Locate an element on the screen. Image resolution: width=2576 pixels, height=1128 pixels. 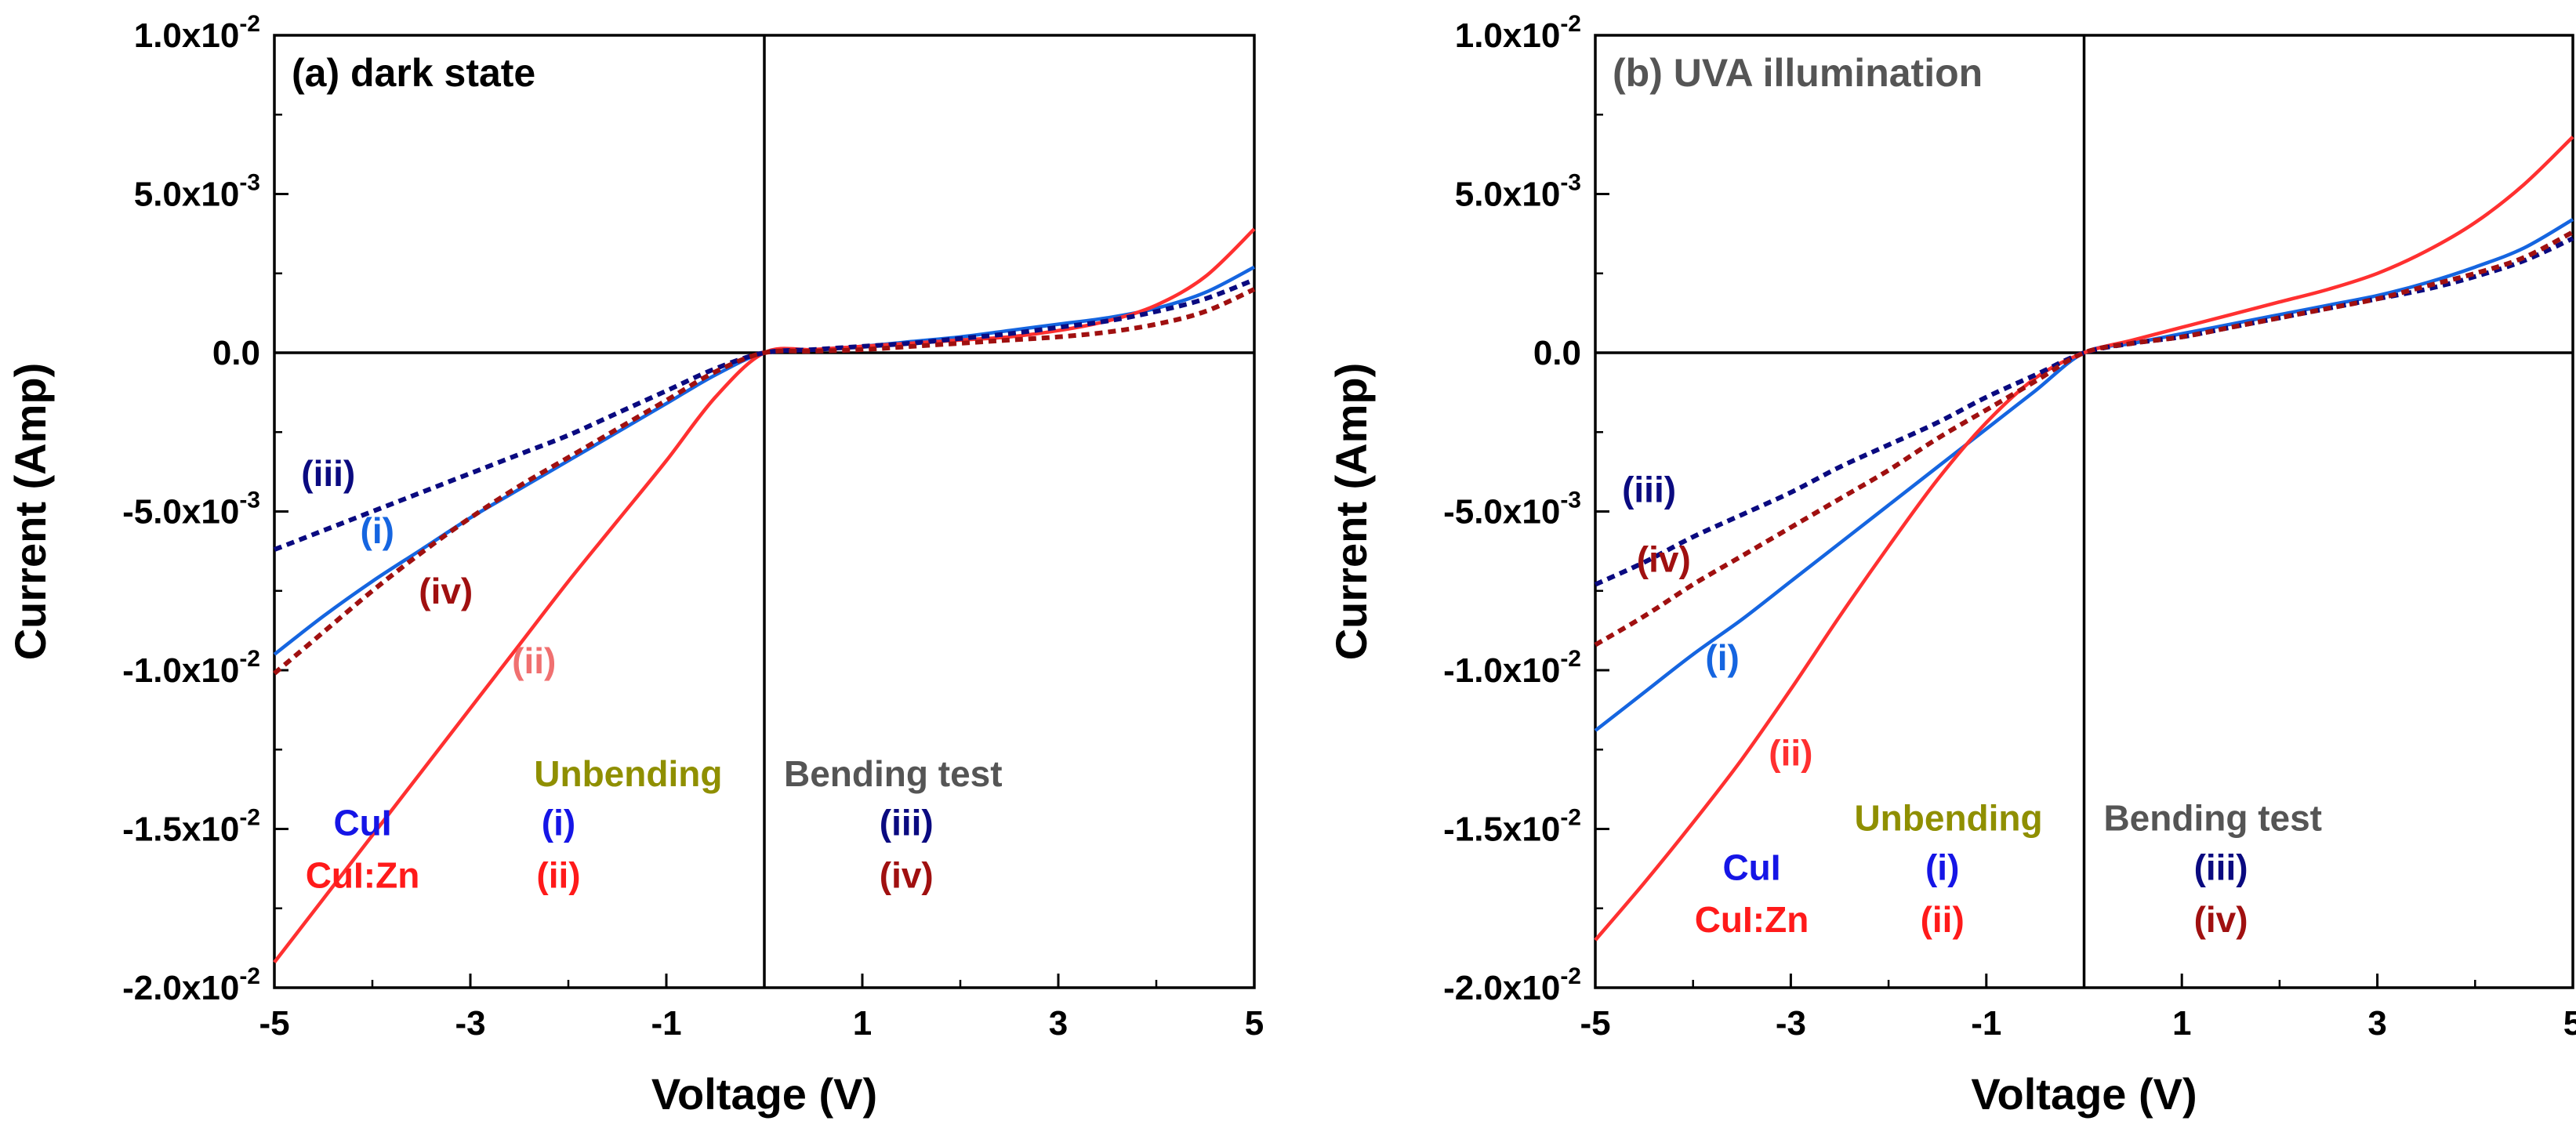
panel-title: (b) UVA illumination is located at coordinates (1798, 73).